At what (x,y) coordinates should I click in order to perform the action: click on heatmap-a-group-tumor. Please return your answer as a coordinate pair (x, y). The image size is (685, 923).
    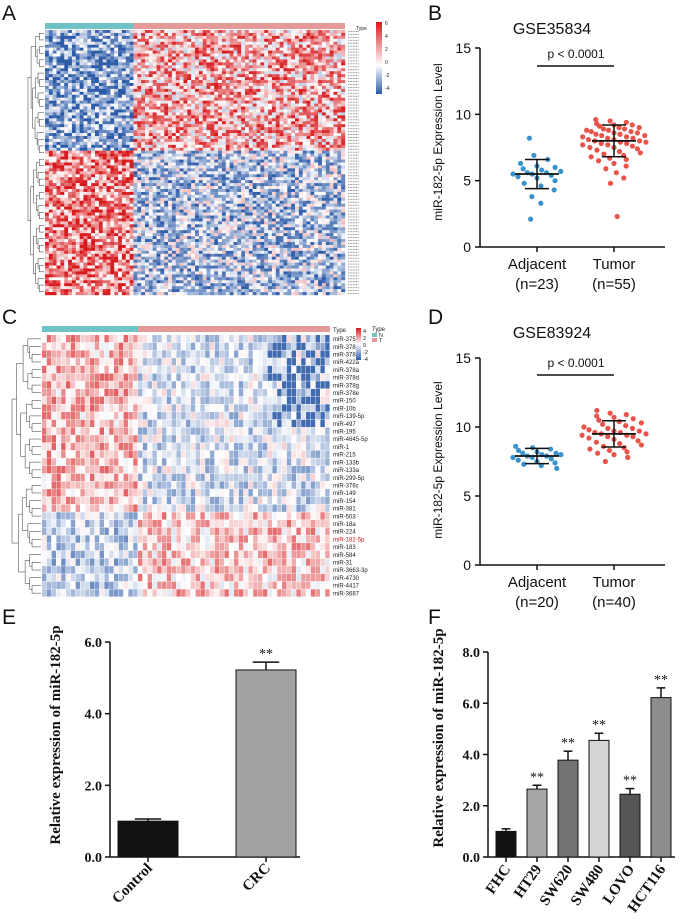
    Looking at the image, I should click on (239, 26).